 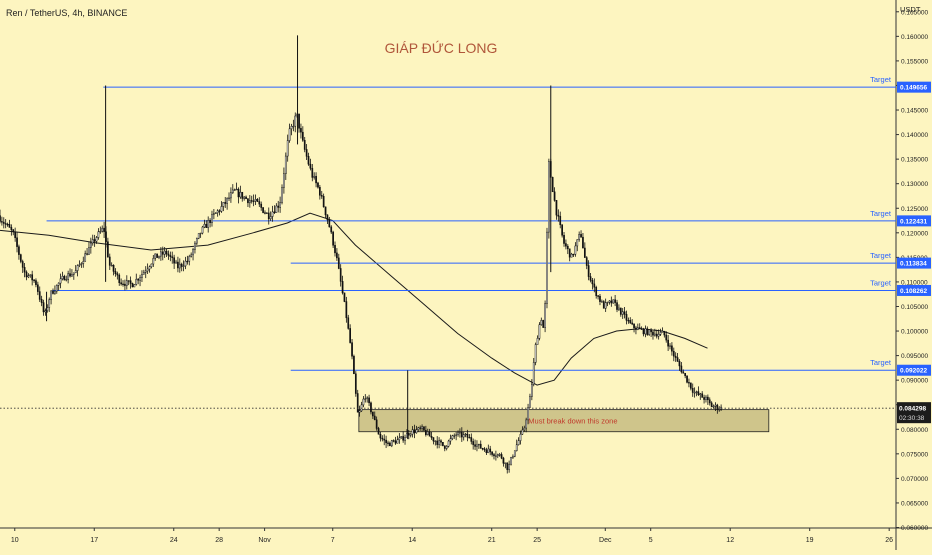 What do you see at coordinates (914, 87) in the screenshot?
I see `target-price-tag` at bounding box center [914, 87].